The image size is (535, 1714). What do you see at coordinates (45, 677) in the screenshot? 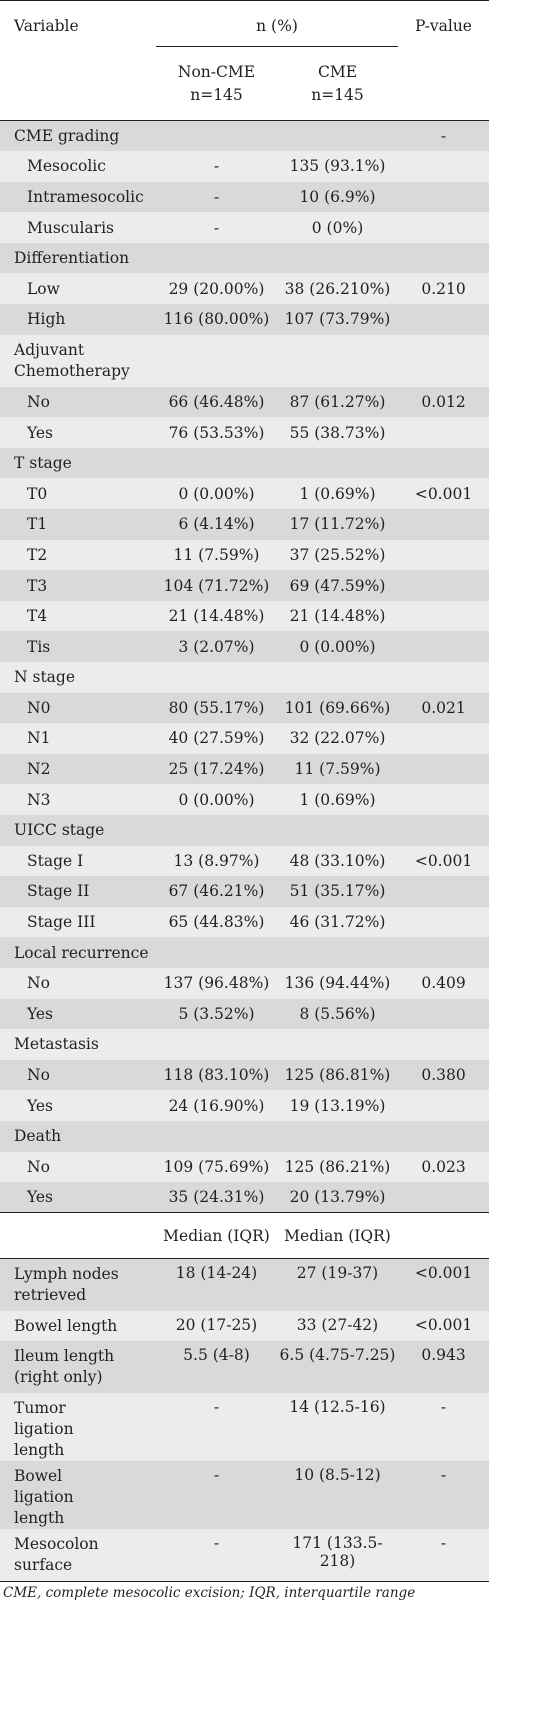
I see `section-label: N stage` at bounding box center [45, 677].